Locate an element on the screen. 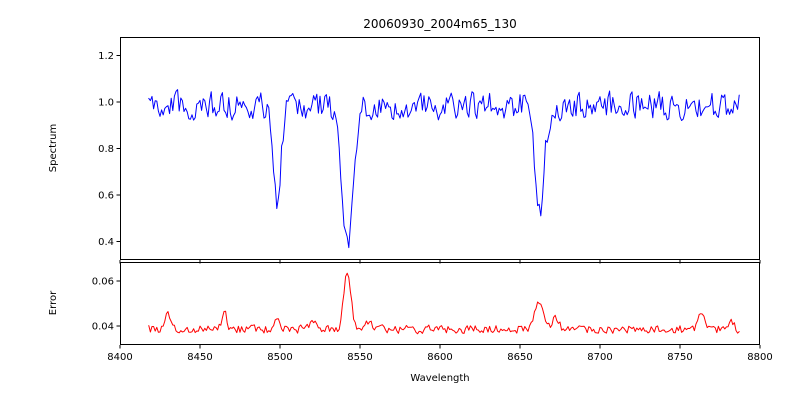  y-tick-label: 0.04 is located at coordinates (103, 326).